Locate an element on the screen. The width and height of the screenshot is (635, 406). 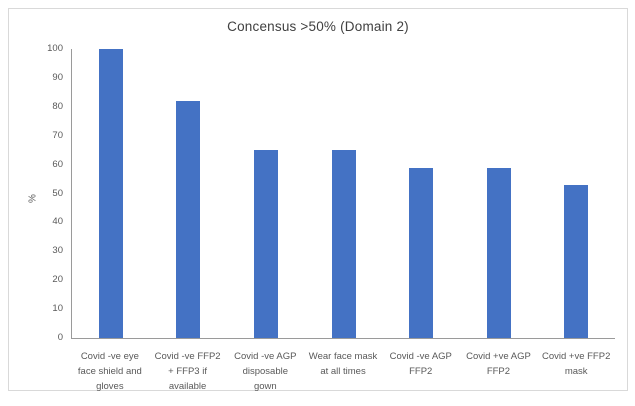
x-tick-label-3: Covid -ve AGP disposable gown is located at coordinates (265, 371).